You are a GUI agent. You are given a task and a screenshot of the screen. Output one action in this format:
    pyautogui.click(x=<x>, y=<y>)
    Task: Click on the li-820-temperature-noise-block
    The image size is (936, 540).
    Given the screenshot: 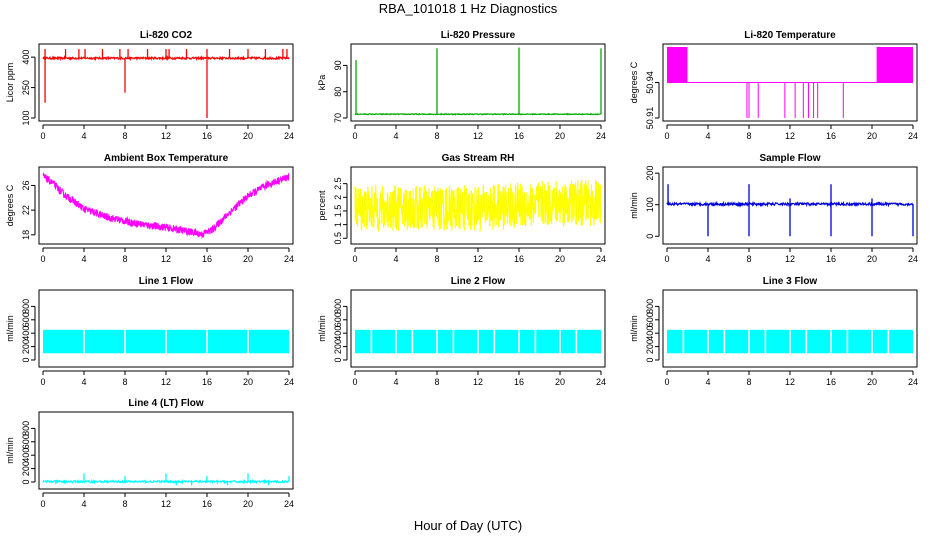 What is the action you would take?
    pyautogui.click(x=895, y=65)
    